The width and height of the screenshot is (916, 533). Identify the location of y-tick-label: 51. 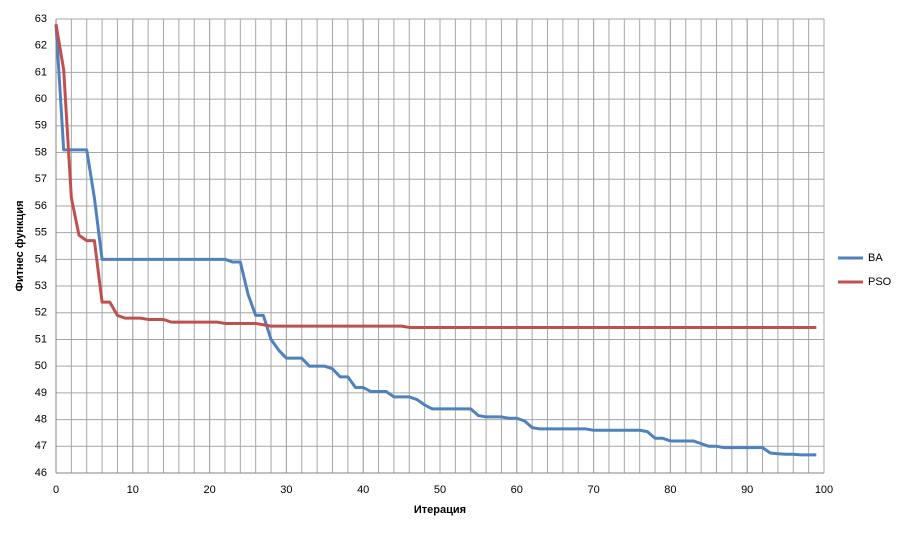
(41, 339).